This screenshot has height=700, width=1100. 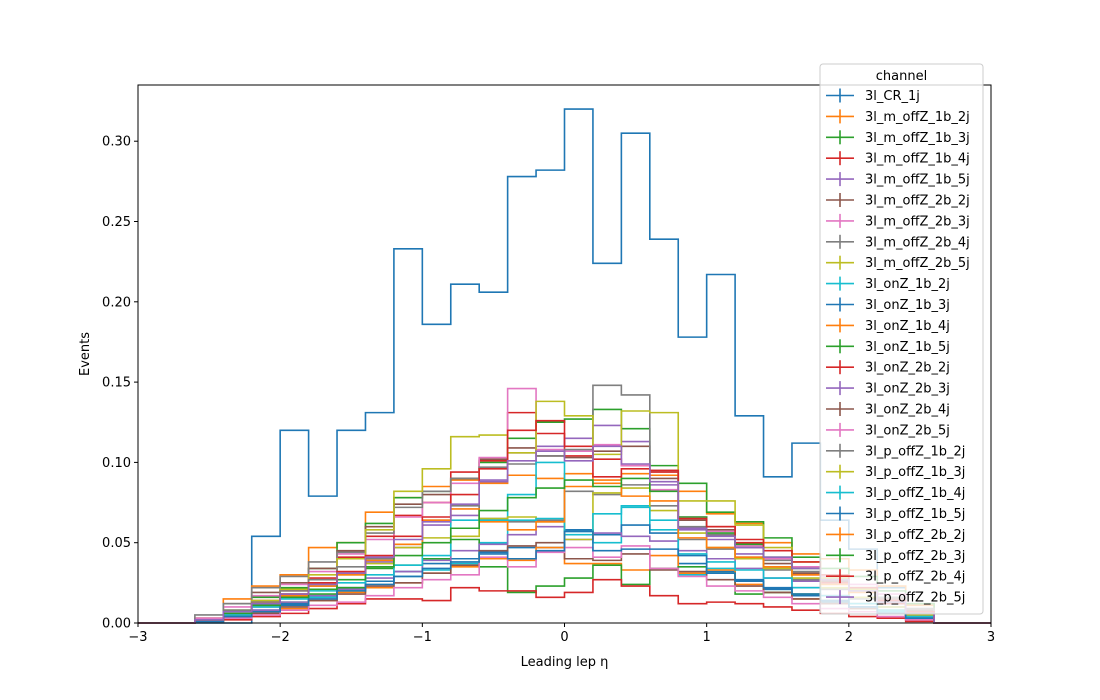 What do you see at coordinates (991, 637) in the screenshot?
I see `x-tick-label: 3` at bounding box center [991, 637].